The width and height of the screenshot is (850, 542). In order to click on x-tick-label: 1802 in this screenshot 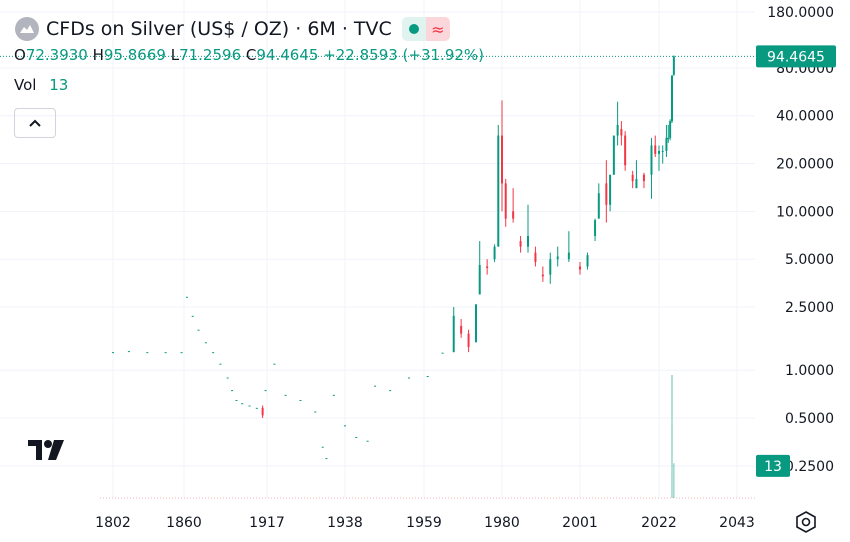, I will do `click(113, 523)`.